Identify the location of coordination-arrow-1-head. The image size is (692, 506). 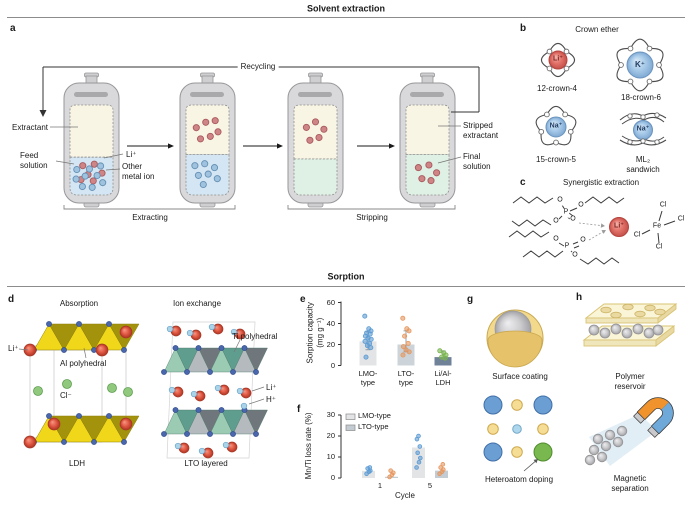
(602, 225).